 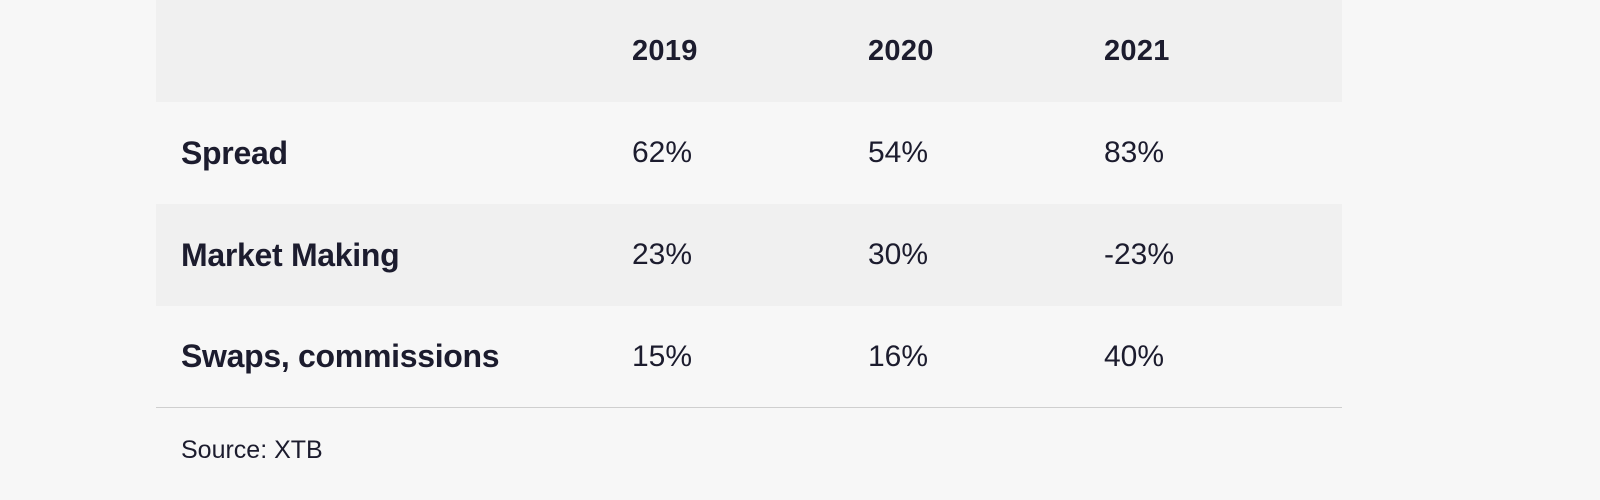 I want to click on cell-value: 40%, so click(x=1134, y=356).